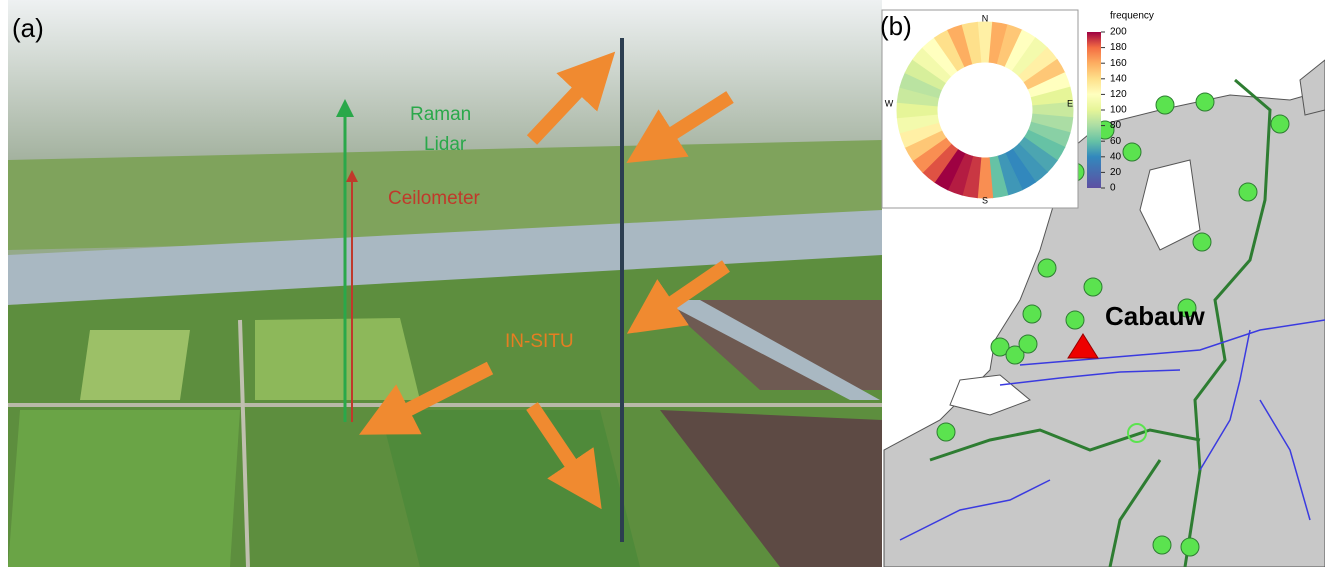  I want to click on colorbar, so click(1094, 110).